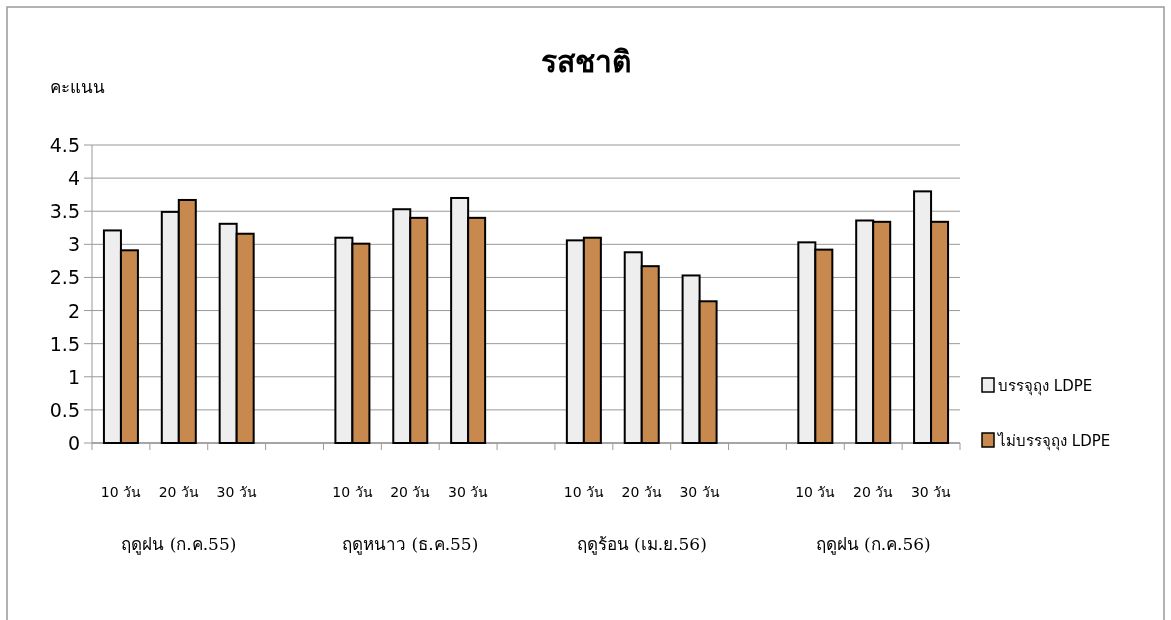 This screenshot has height=620, width=1171. Describe the element at coordinates (179, 544) in the screenshot. I see `text: ฤดูฝน (ก.ค.55)` at that location.